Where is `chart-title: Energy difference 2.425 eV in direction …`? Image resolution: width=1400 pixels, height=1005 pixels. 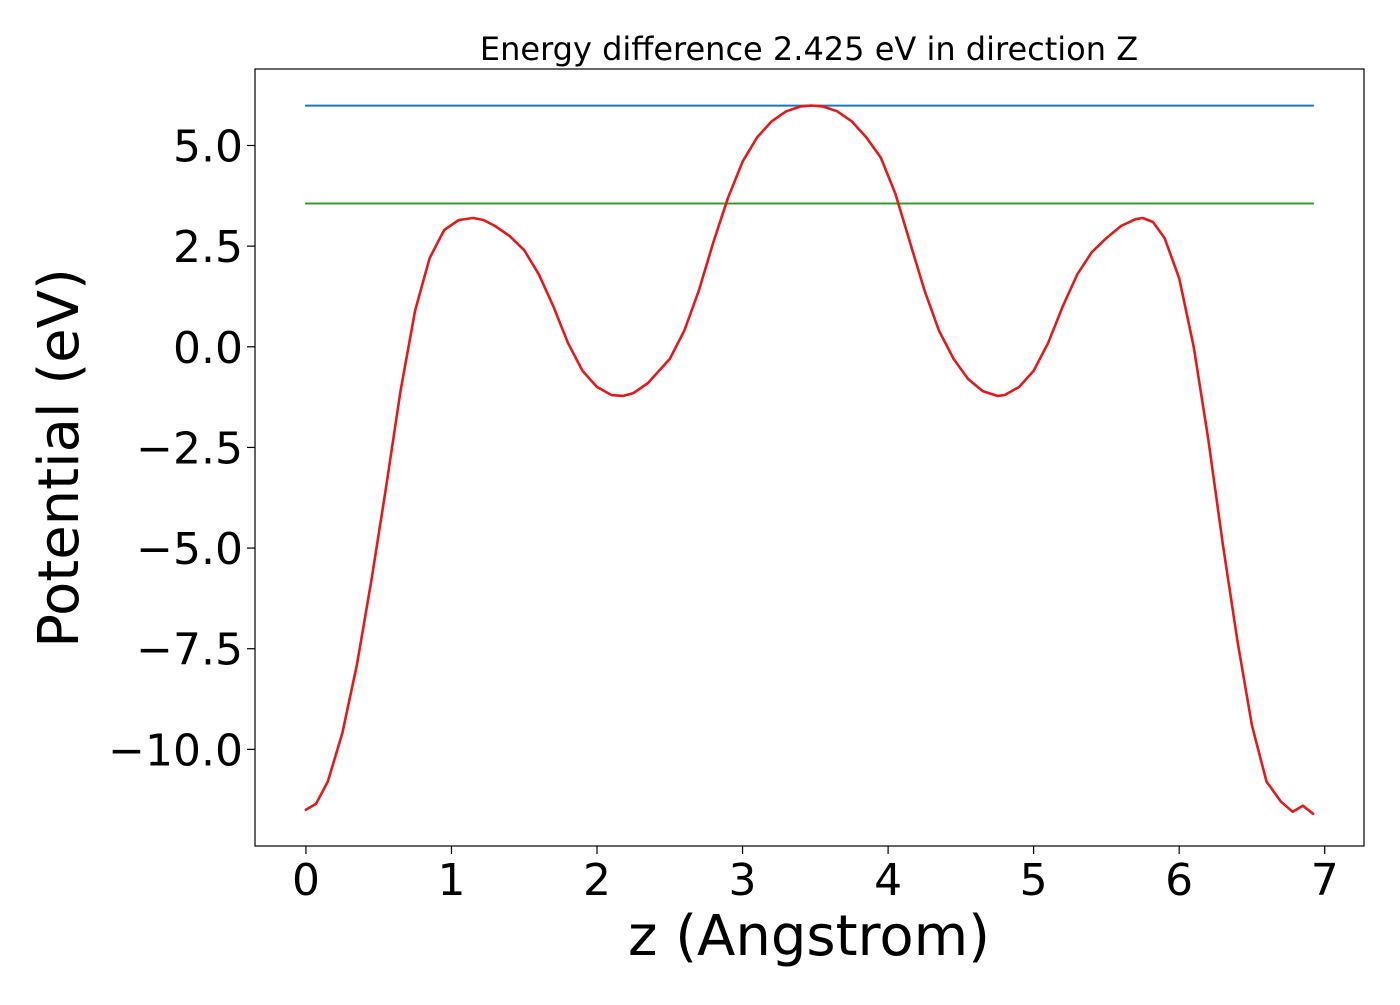 chart-title: Energy difference 2.425 eV in direction … is located at coordinates (809, 49).